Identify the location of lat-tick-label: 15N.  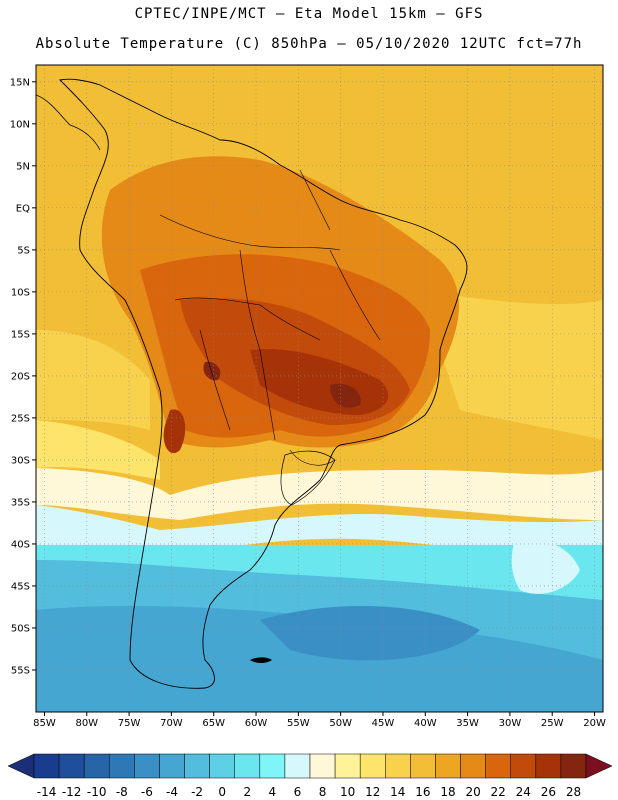
(20, 82).